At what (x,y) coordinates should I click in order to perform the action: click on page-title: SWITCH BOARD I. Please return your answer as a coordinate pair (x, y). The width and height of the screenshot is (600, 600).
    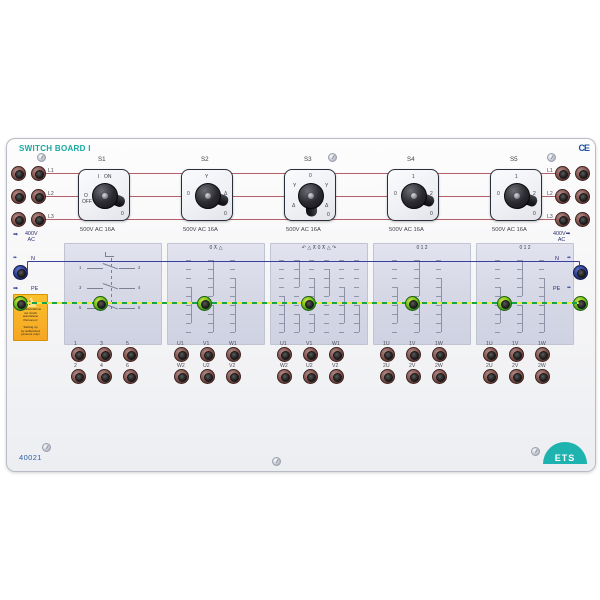
    Looking at the image, I should click on (55, 148).